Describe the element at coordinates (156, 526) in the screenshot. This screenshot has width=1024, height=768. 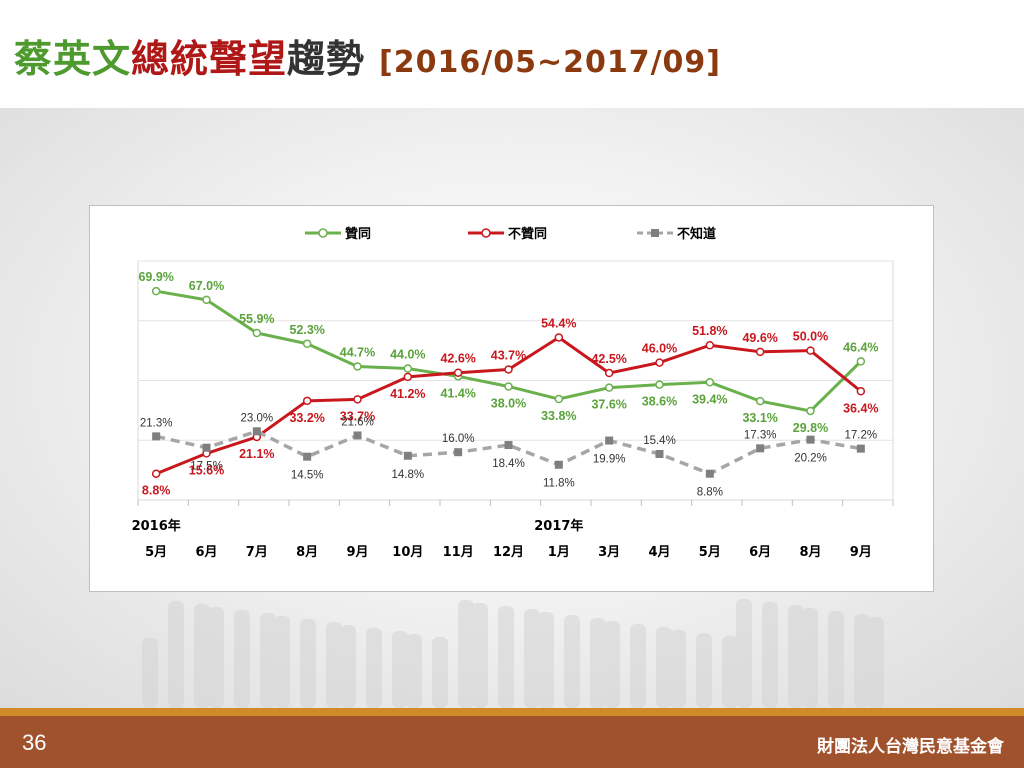
I see `year-label: 2016年` at that location.